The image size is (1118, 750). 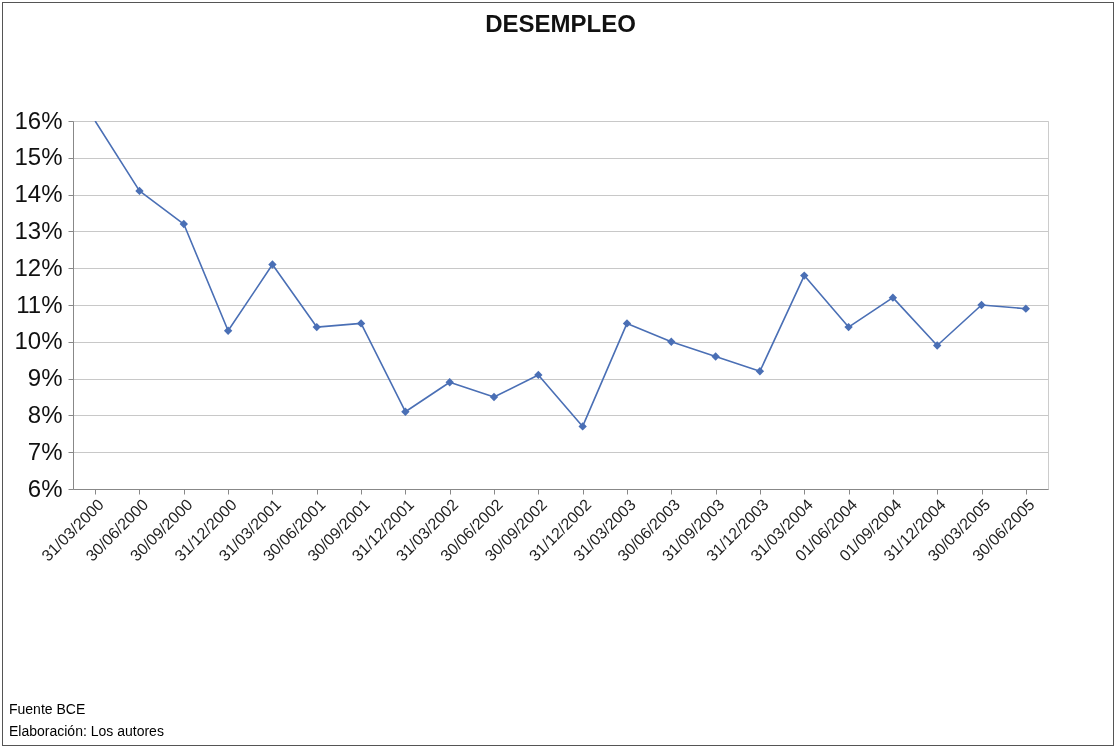 What do you see at coordinates (39, 304) in the screenshot?
I see `y-tick-label: 11%` at bounding box center [39, 304].